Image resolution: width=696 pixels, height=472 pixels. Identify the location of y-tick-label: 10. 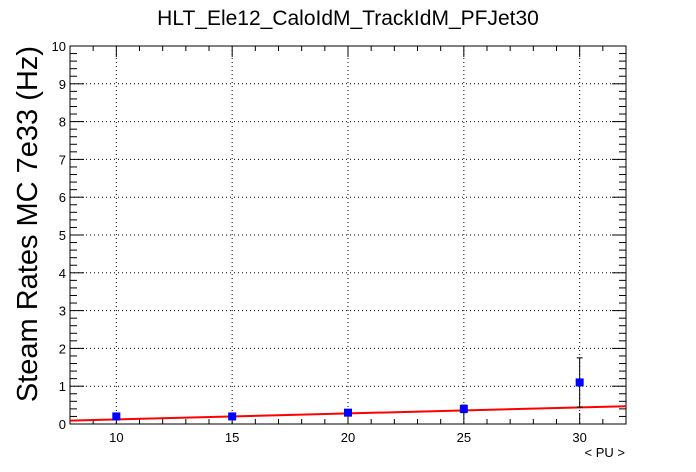
(59, 46).